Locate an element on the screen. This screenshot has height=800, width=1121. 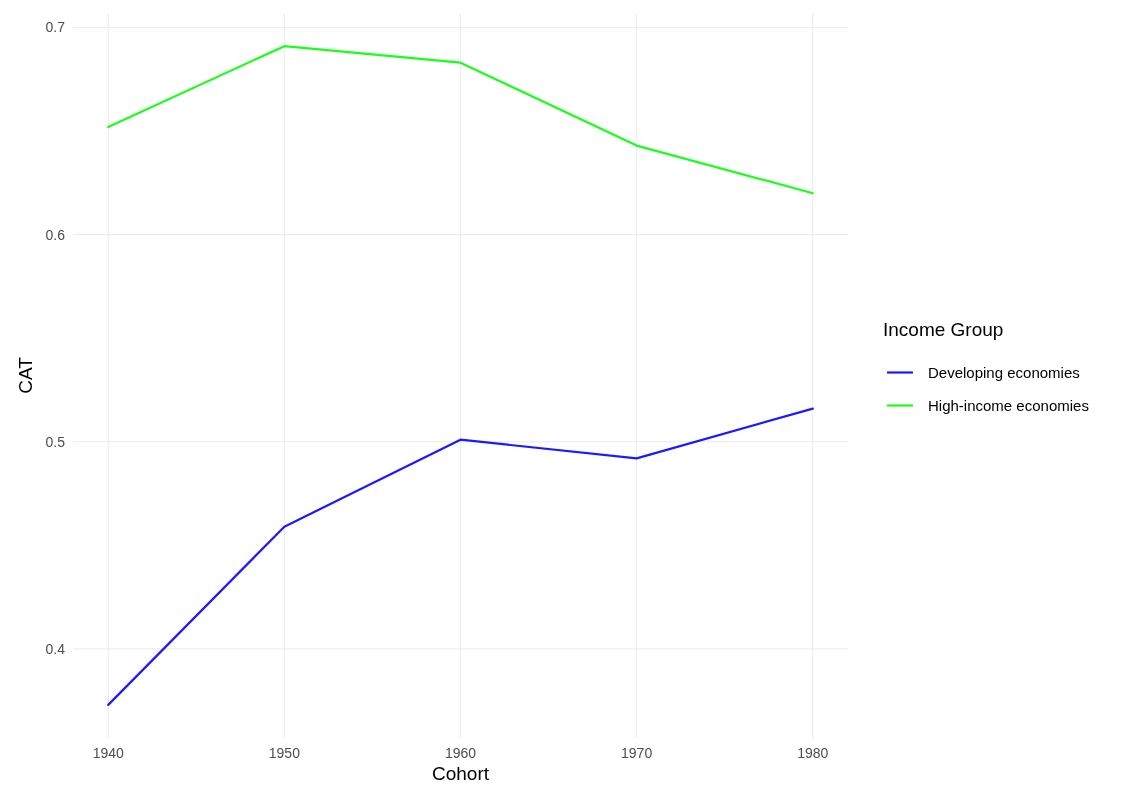
y-tick-label: 0.4 is located at coordinates (55, 648).